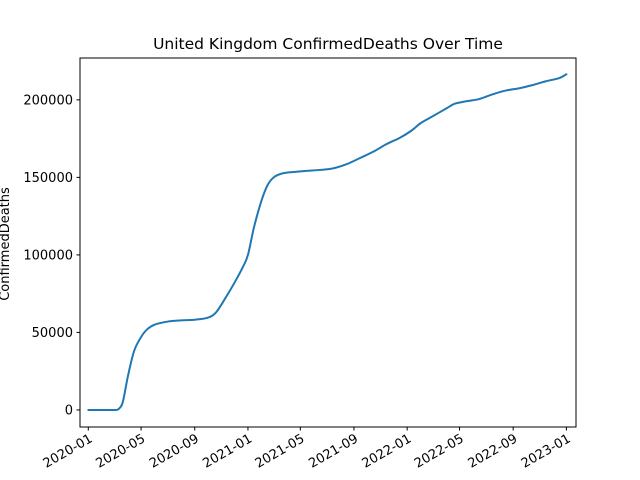  I want to click on y-tick-label: 0, so click(69, 410).